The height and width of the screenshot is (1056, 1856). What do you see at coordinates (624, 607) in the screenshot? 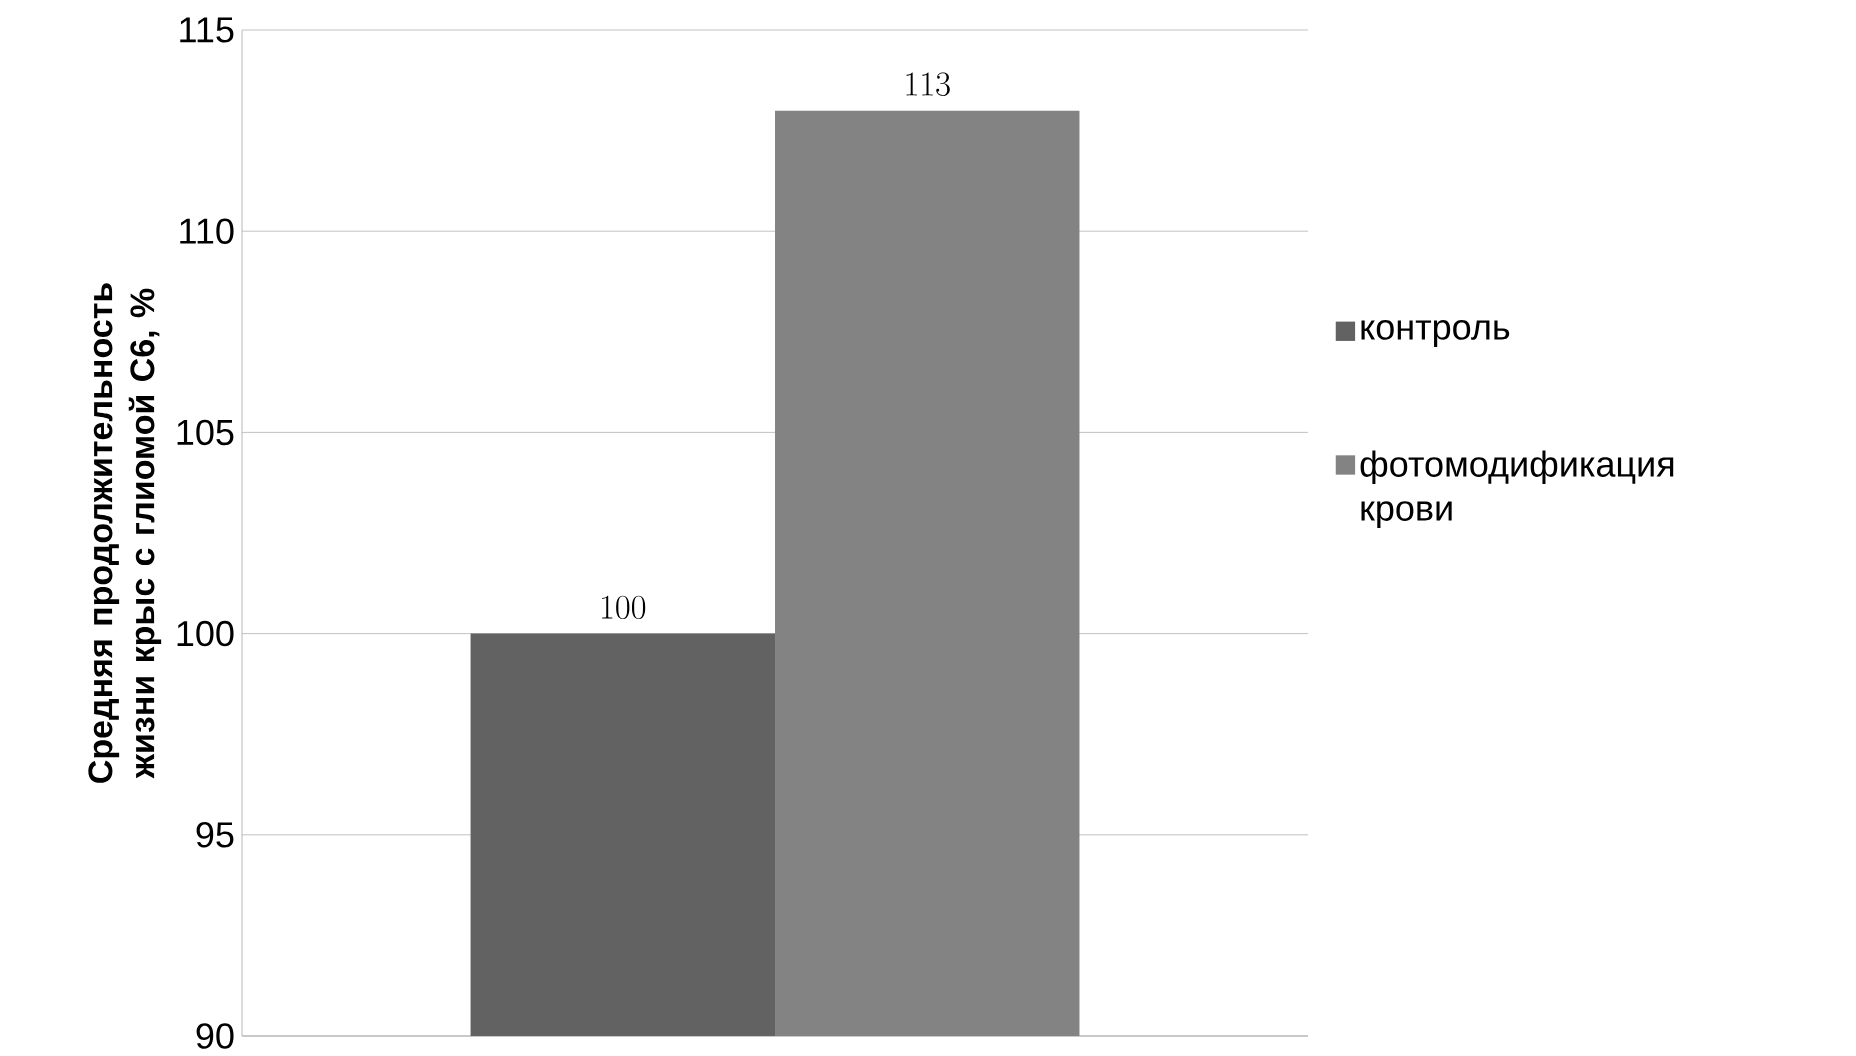
I see `data-label: 100` at bounding box center [624, 607].